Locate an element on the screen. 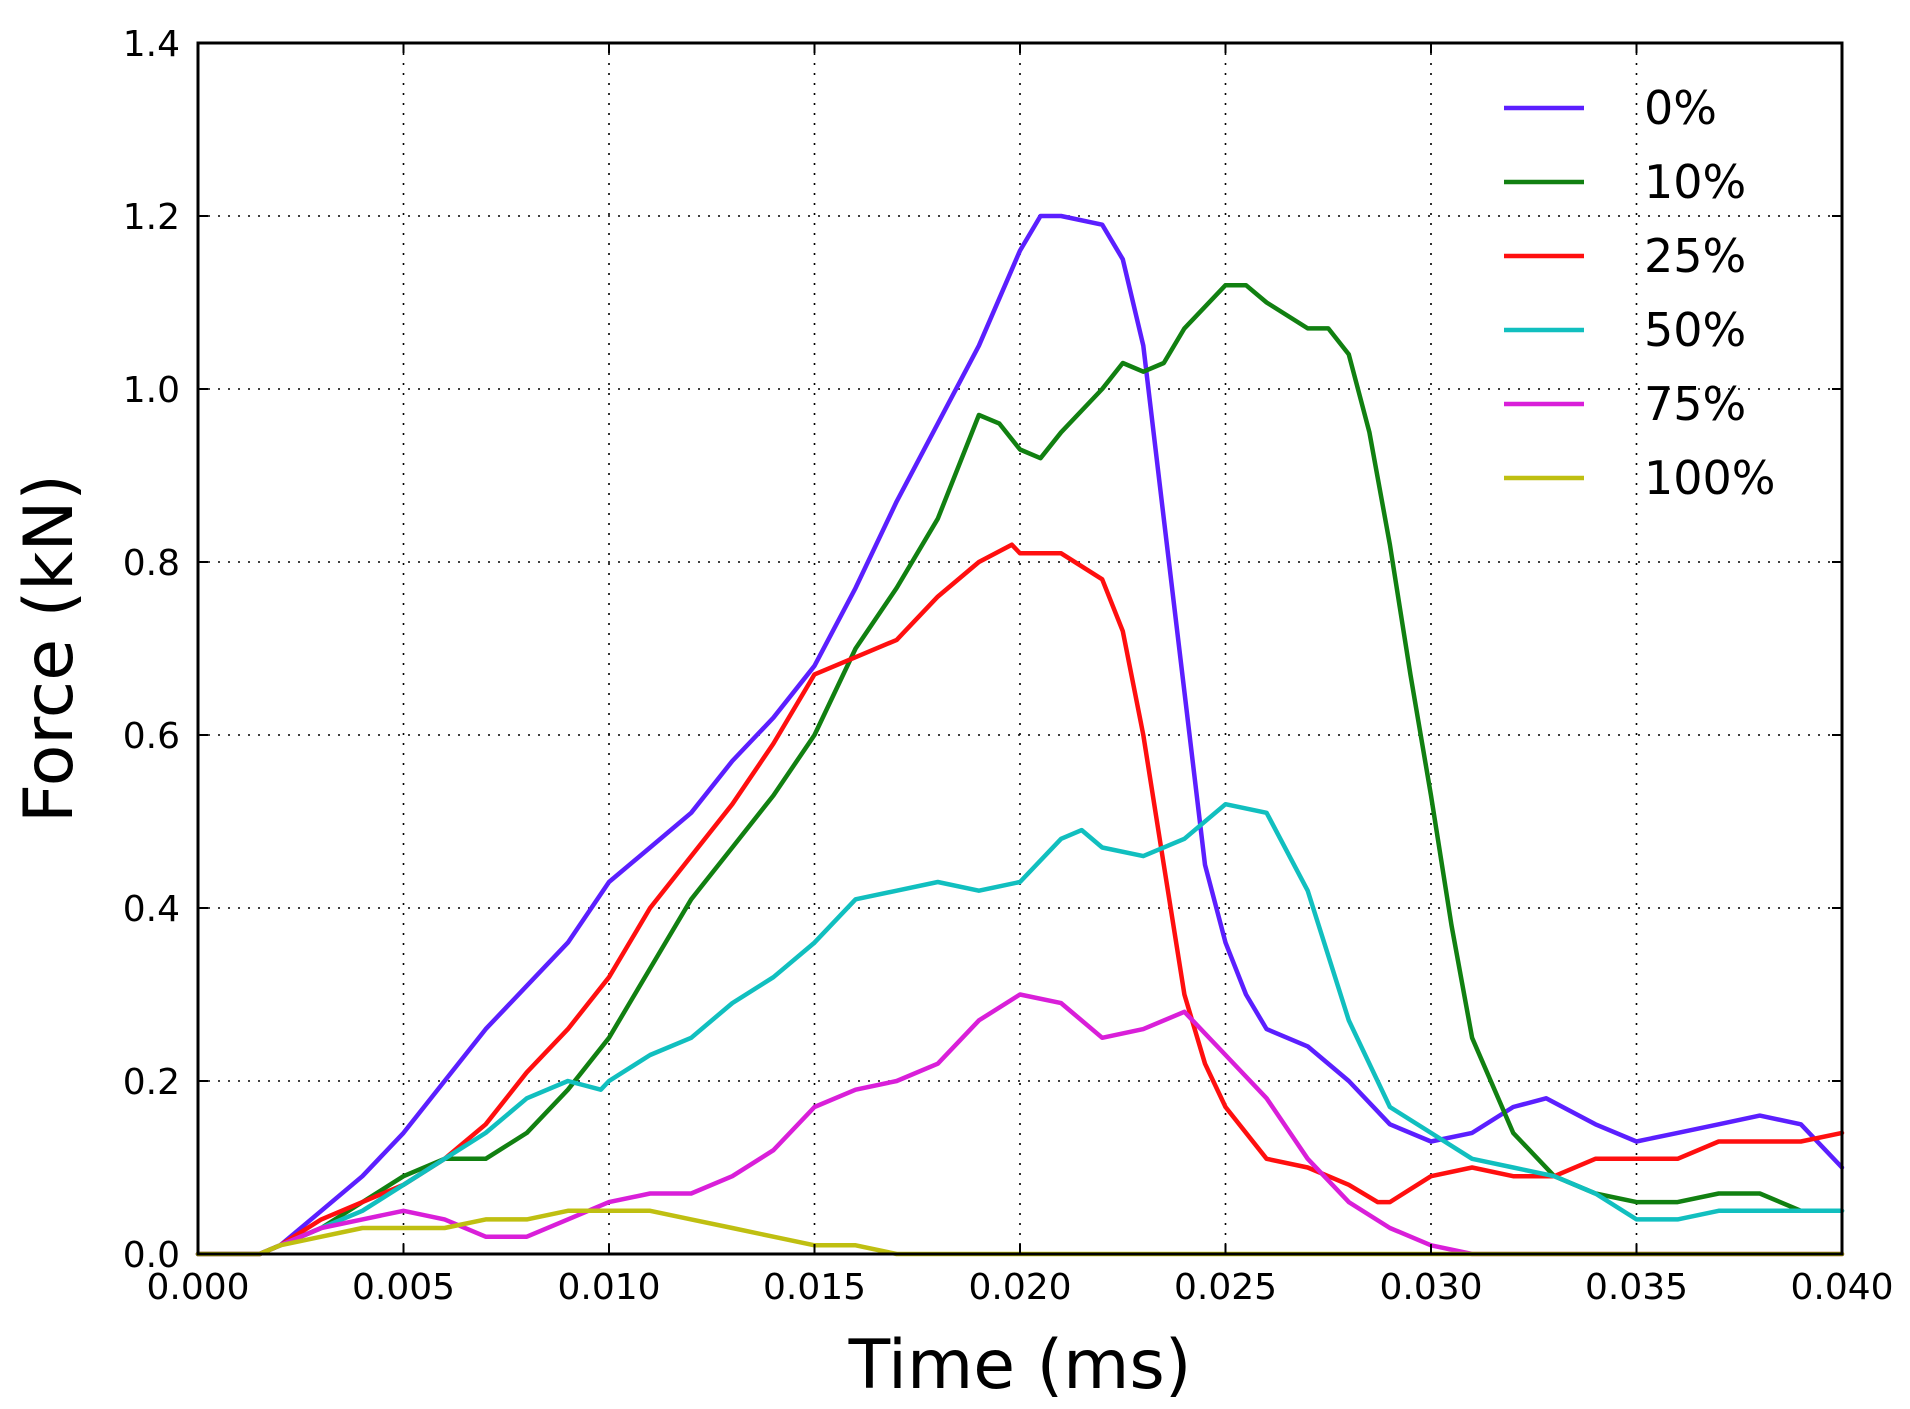  y-tick-label: 0.6 is located at coordinates (151, 736).